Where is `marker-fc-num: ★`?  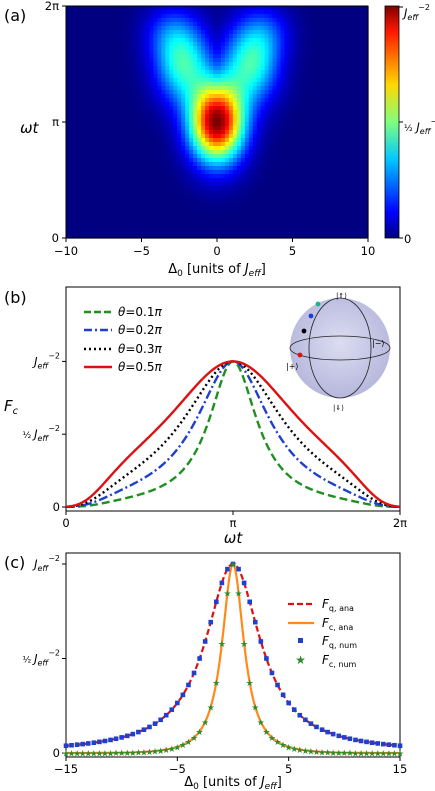
marker-fc-num: ★ is located at coordinates (328, 754).